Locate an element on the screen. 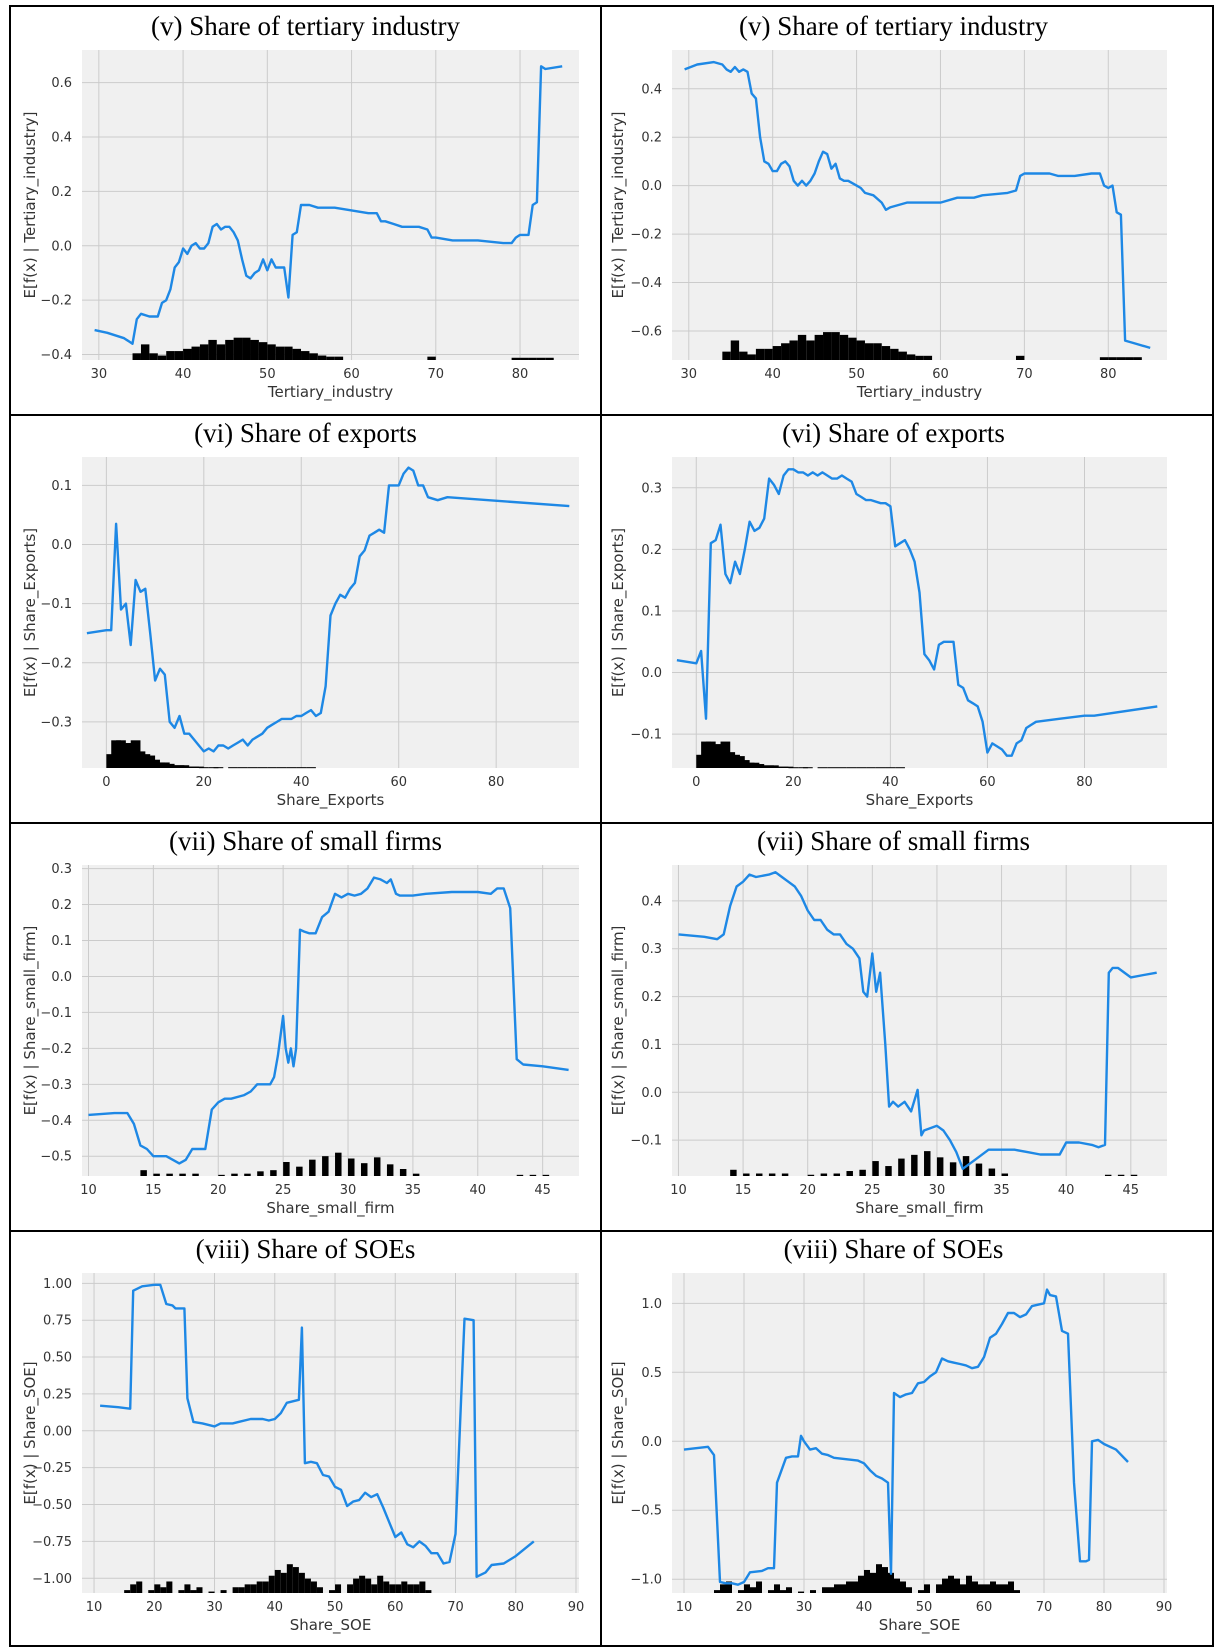 The height and width of the screenshot is (1647, 1226). x-axis-label: Tertiary_industry is located at coordinates (330, 392).